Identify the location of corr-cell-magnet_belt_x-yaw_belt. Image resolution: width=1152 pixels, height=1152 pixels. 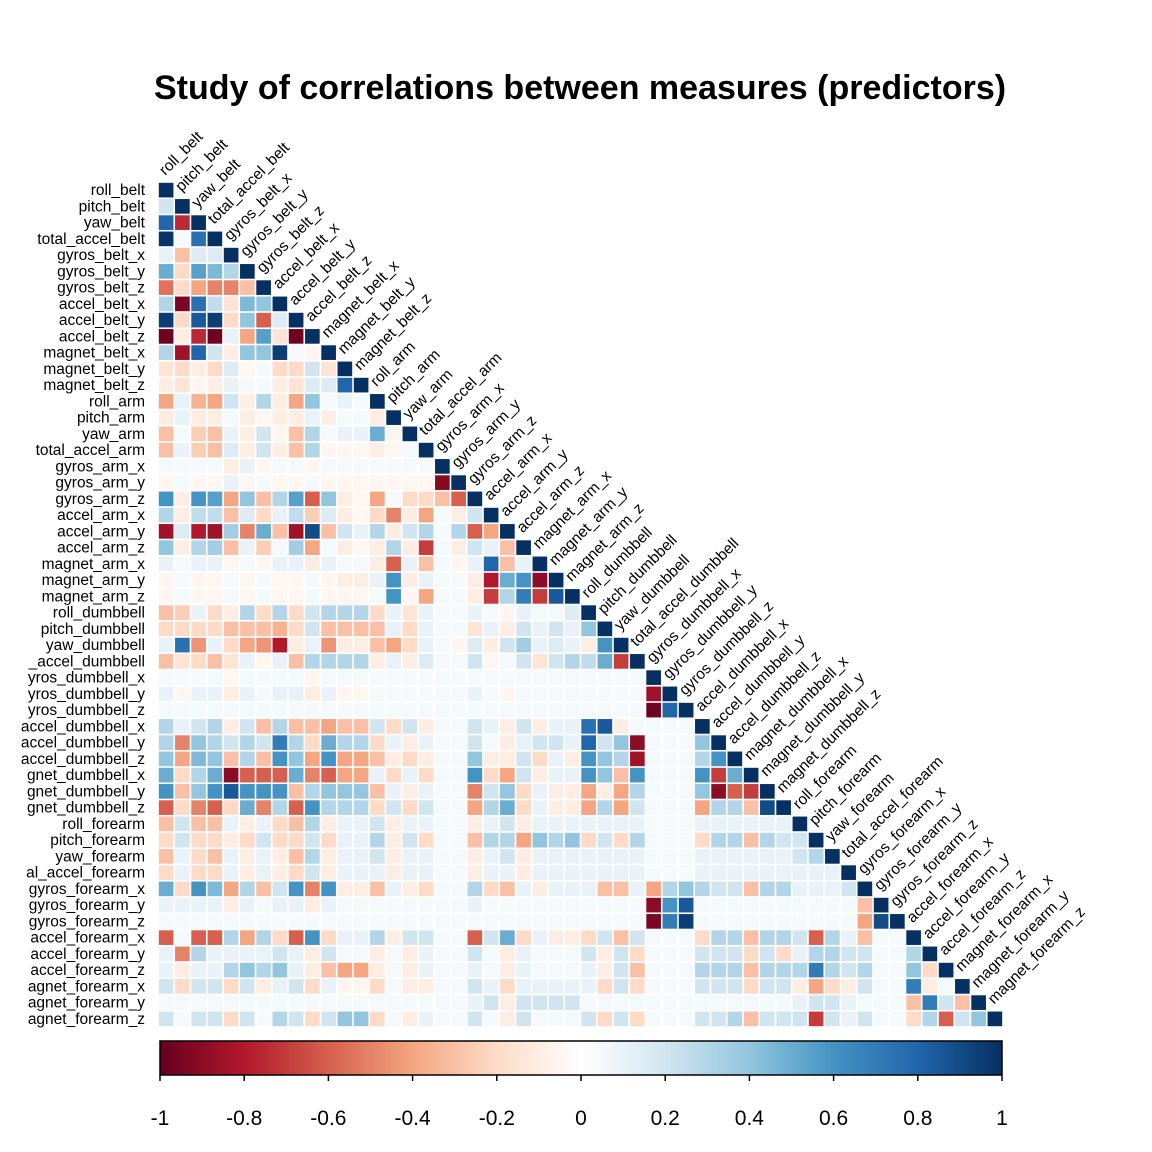
(198, 352).